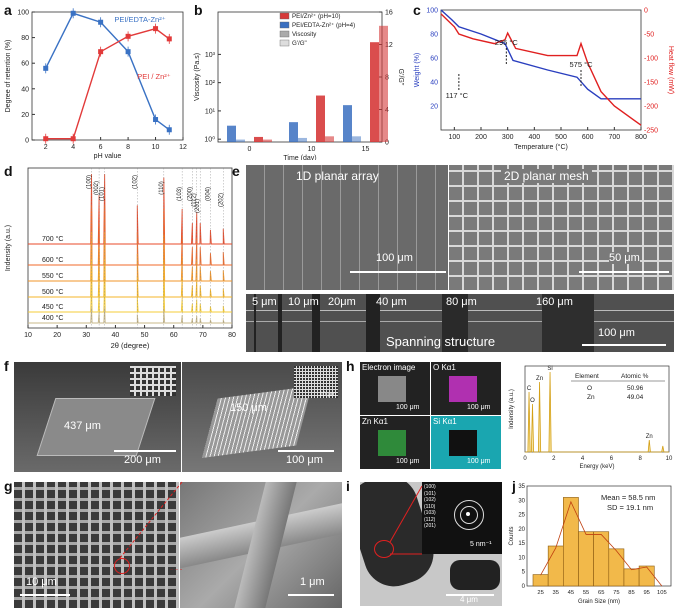 The height and width of the screenshot is (612, 676). What do you see at coordinates (469, 599) in the screenshot?
I see `scale-label: 4 μm` at bounding box center [469, 599].